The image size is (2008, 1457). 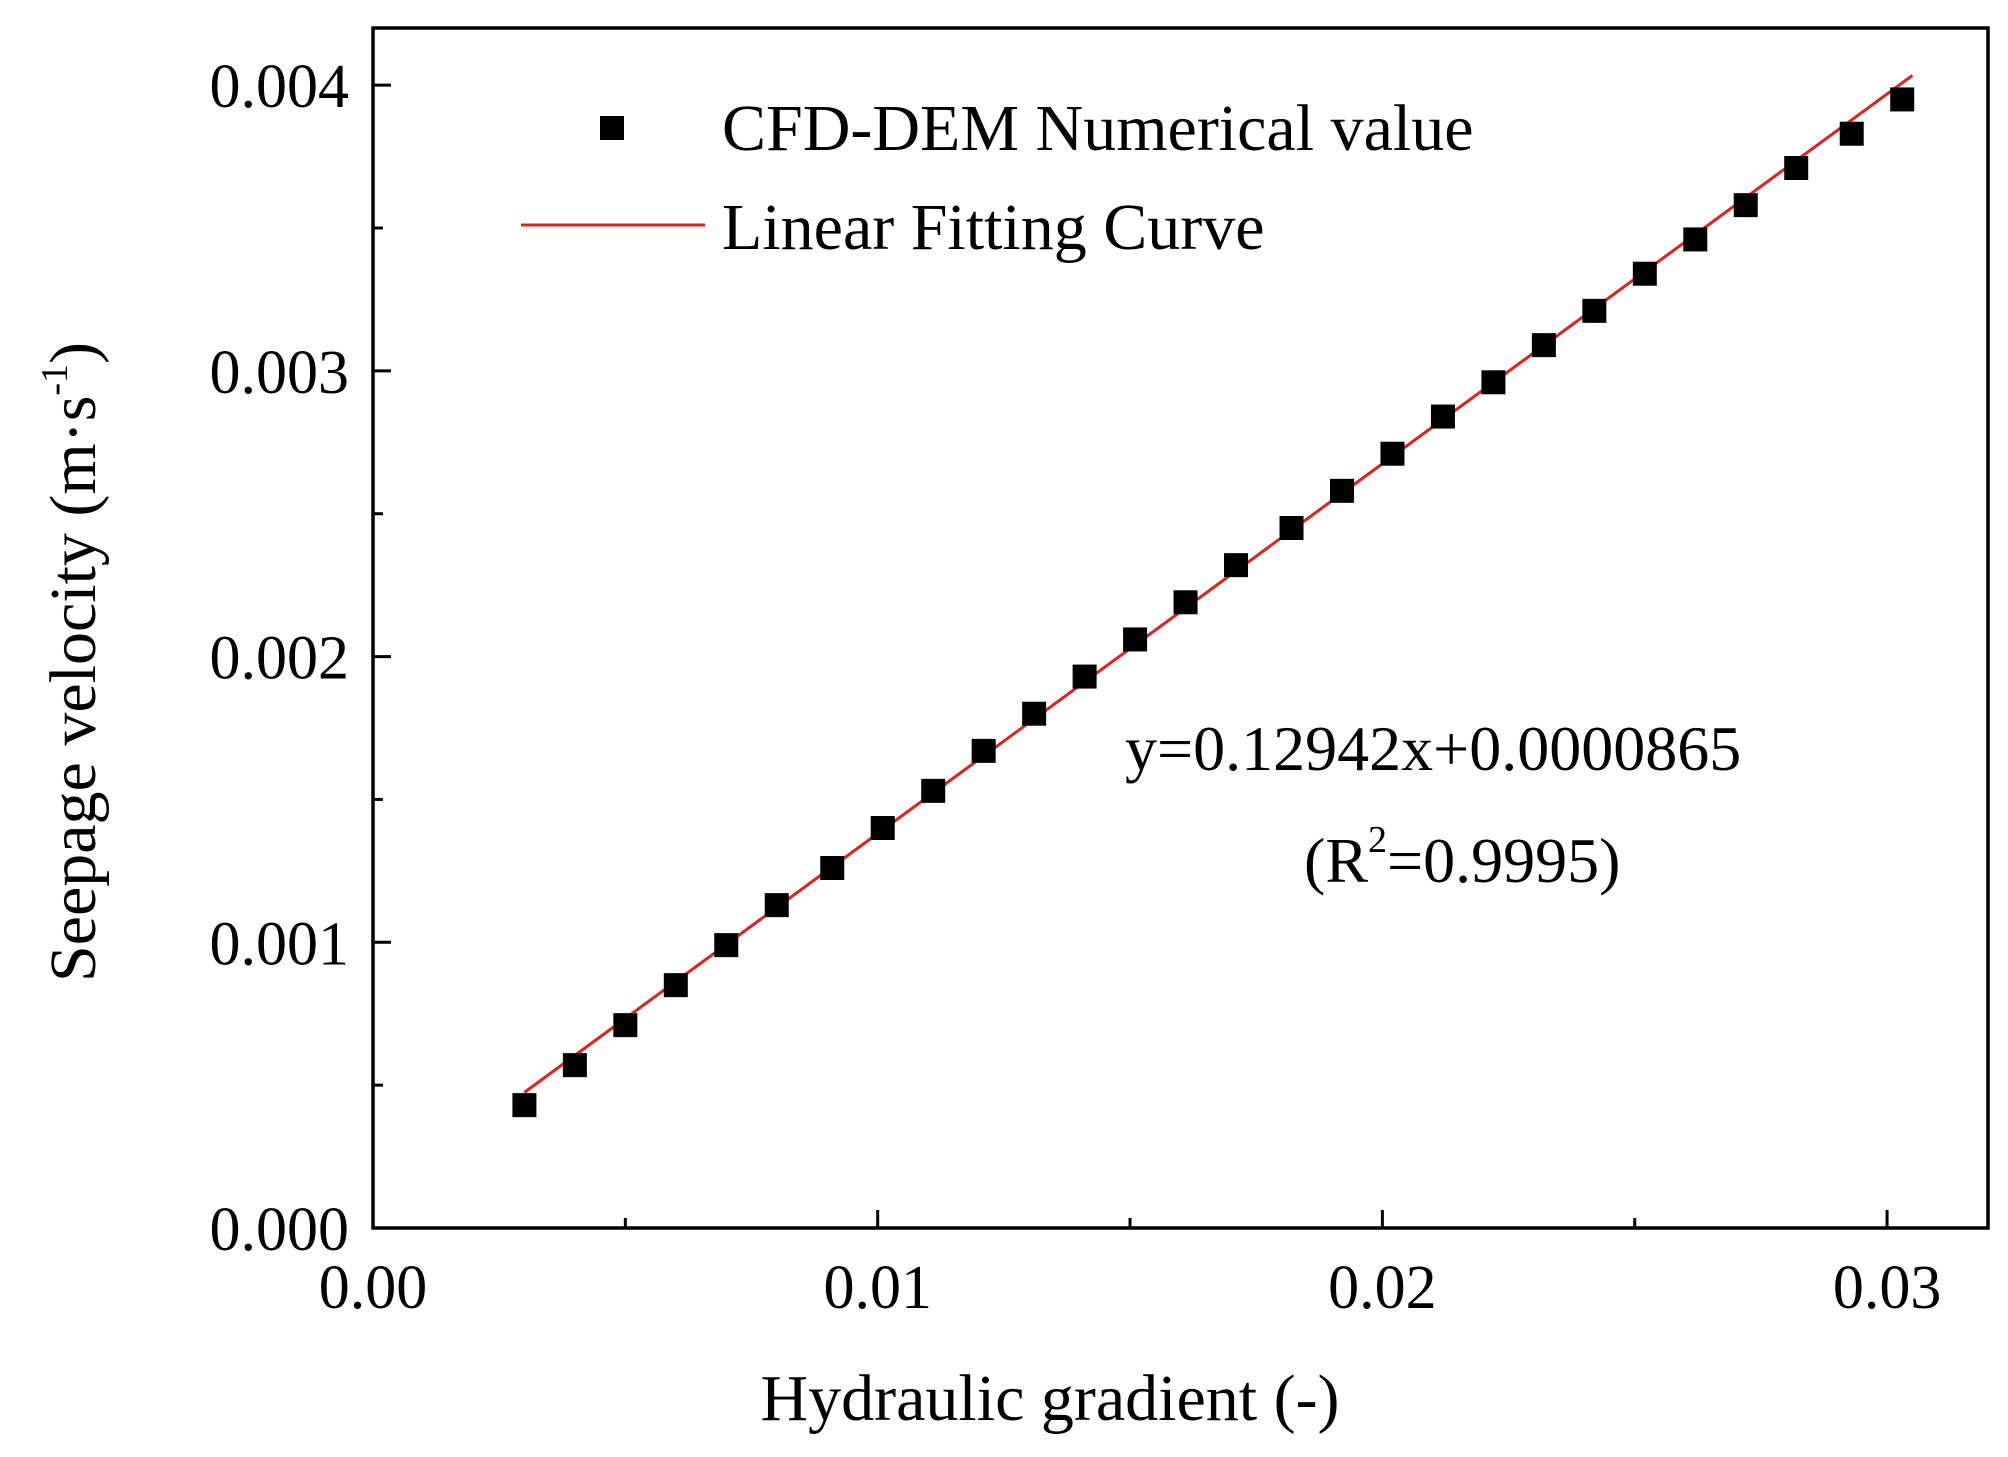 I want to click on y-tick-label: 0.004, so click(x=280, y=87).